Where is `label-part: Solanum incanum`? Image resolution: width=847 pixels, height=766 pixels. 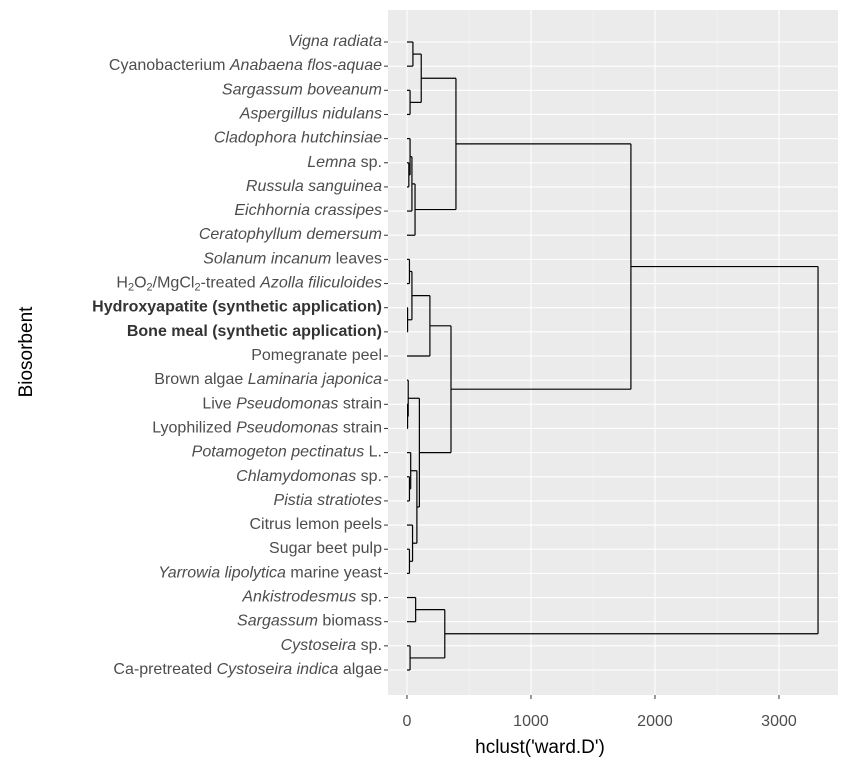 label-part: Solanum incanum is located at coordinates (267, 259).